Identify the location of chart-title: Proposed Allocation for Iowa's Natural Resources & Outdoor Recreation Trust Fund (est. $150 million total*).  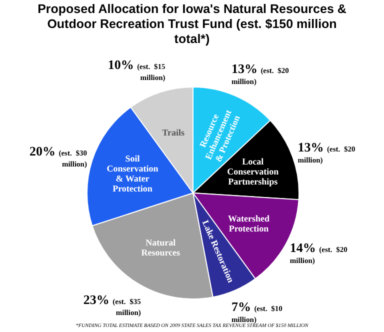
(192, 24).